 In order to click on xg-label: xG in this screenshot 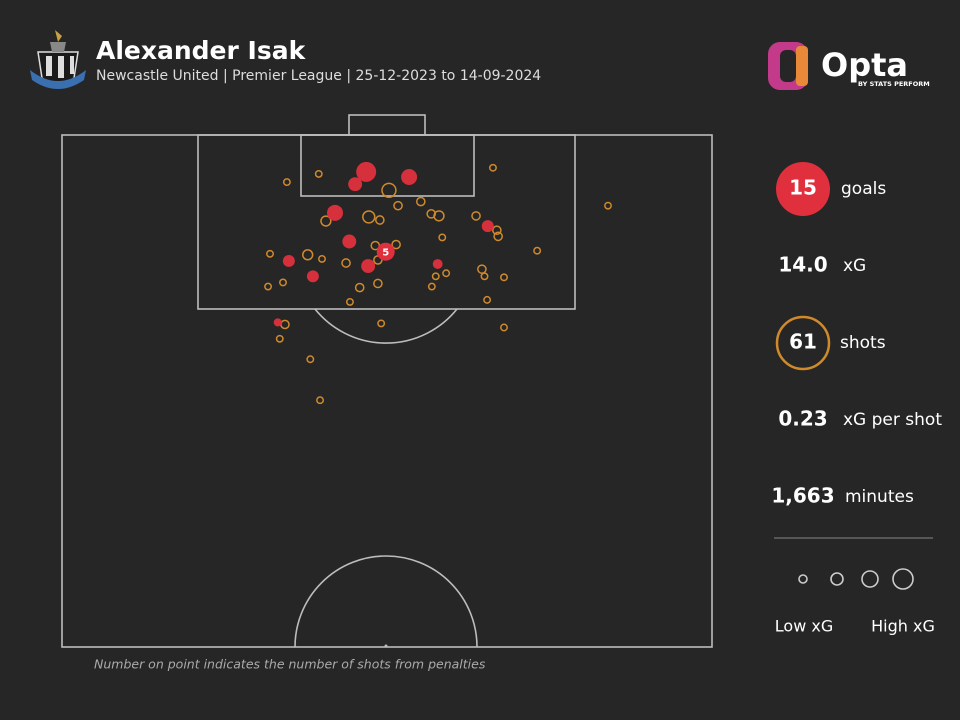, I will do `click(854, 266)`.